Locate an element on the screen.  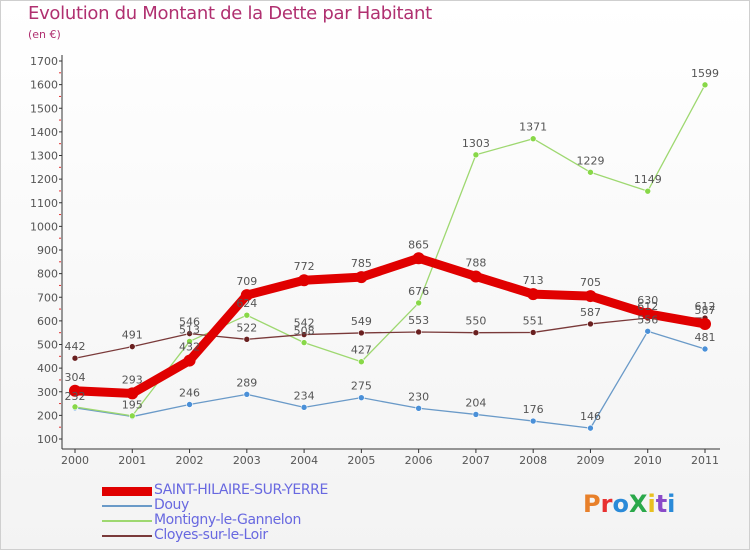
series-2-data-label: 513 is located at coordinates (189, 329).